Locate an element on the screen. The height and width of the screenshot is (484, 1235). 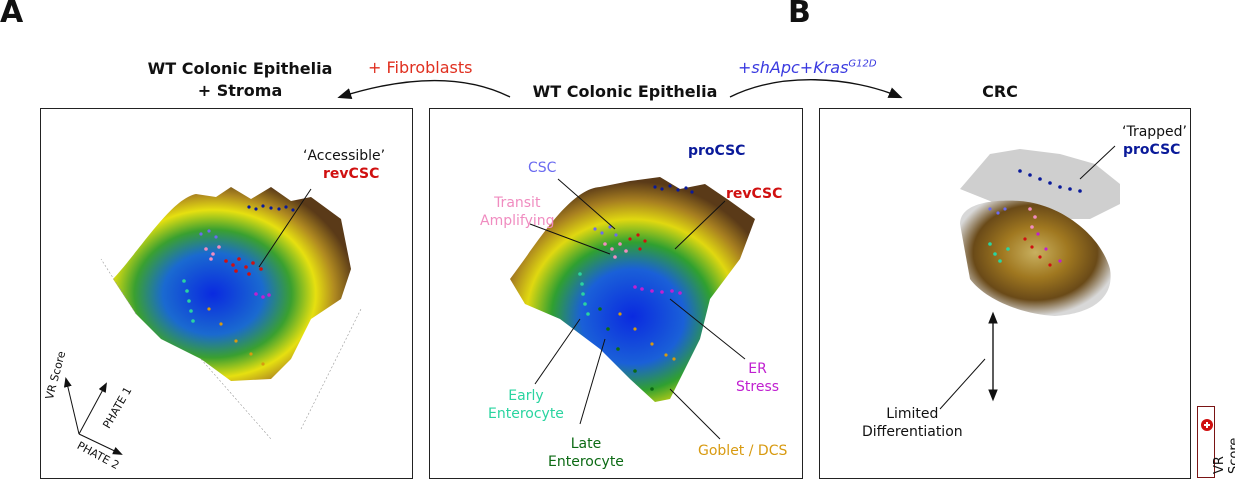
revcsc-label: revCSC is located at coordinates (351, 174).